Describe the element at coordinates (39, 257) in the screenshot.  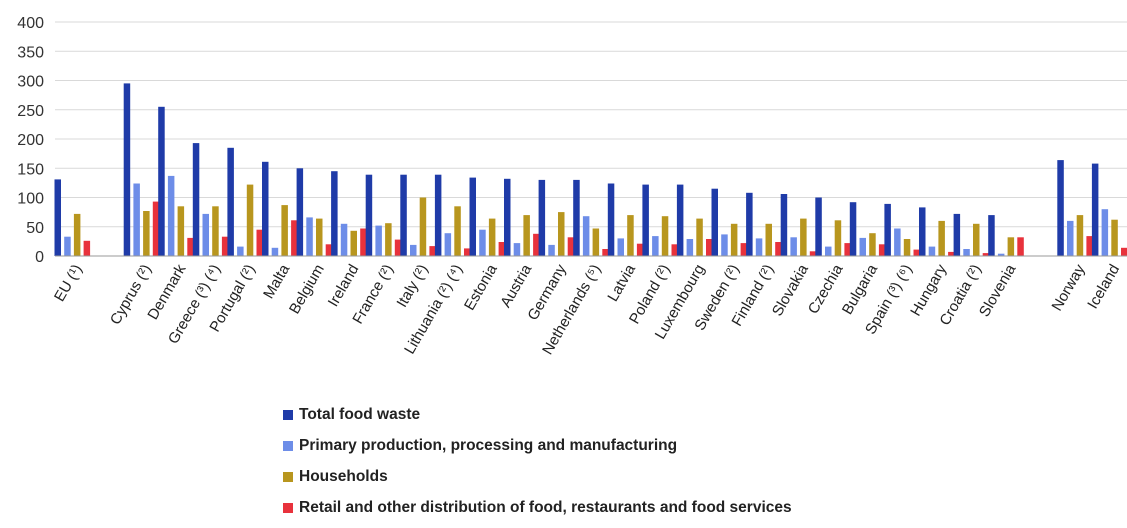
I see `y-tick-label: 0` at that location.